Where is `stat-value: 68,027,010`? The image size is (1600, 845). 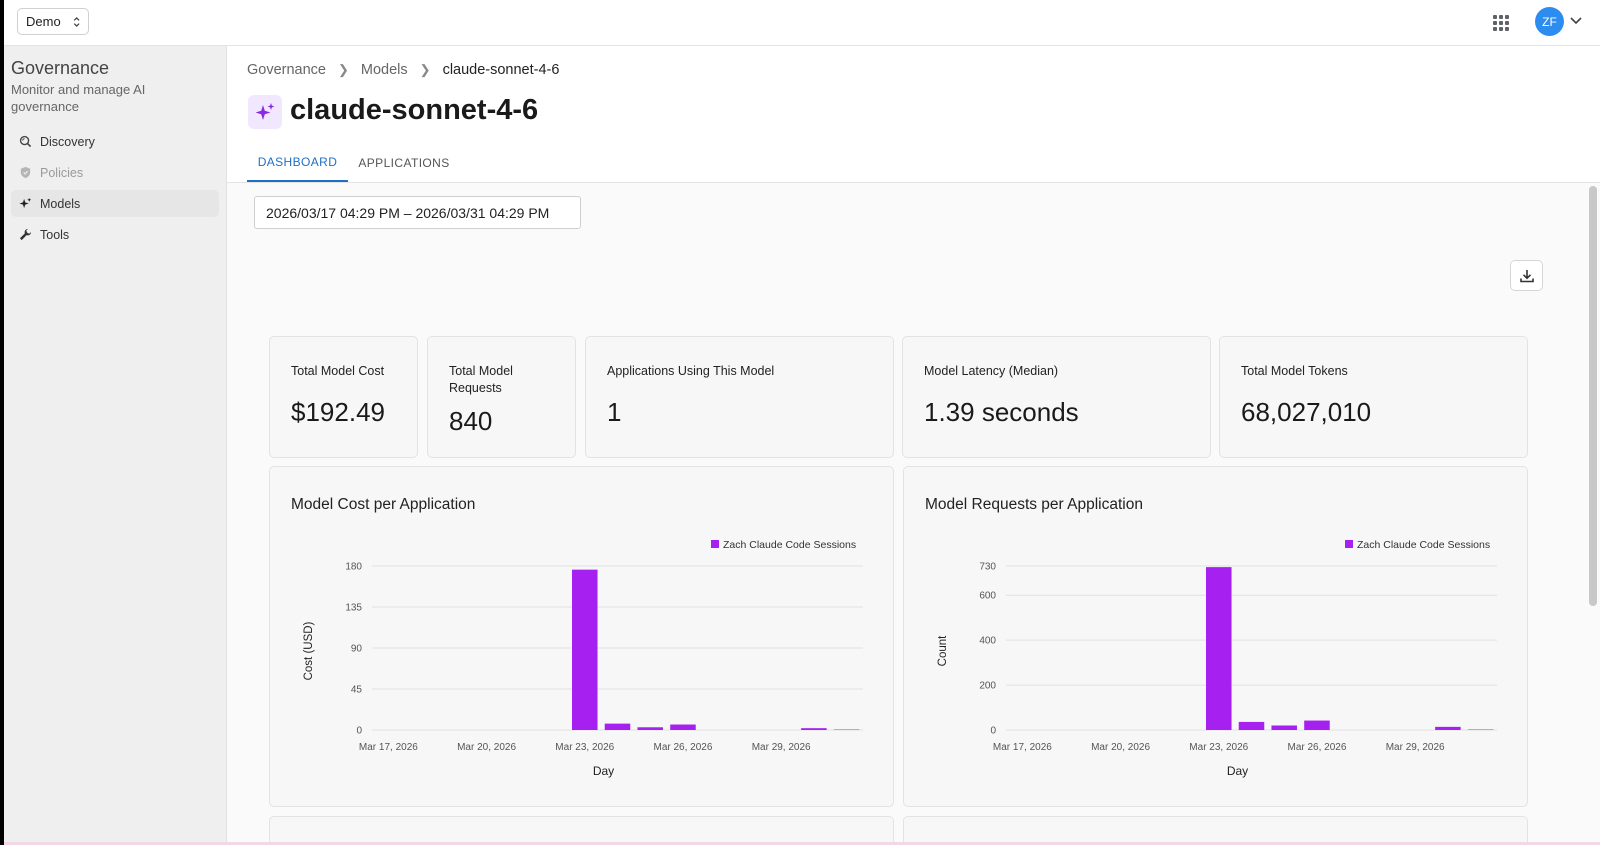
stat-value: 68,027,010 is located at coordinates (1306, 412).